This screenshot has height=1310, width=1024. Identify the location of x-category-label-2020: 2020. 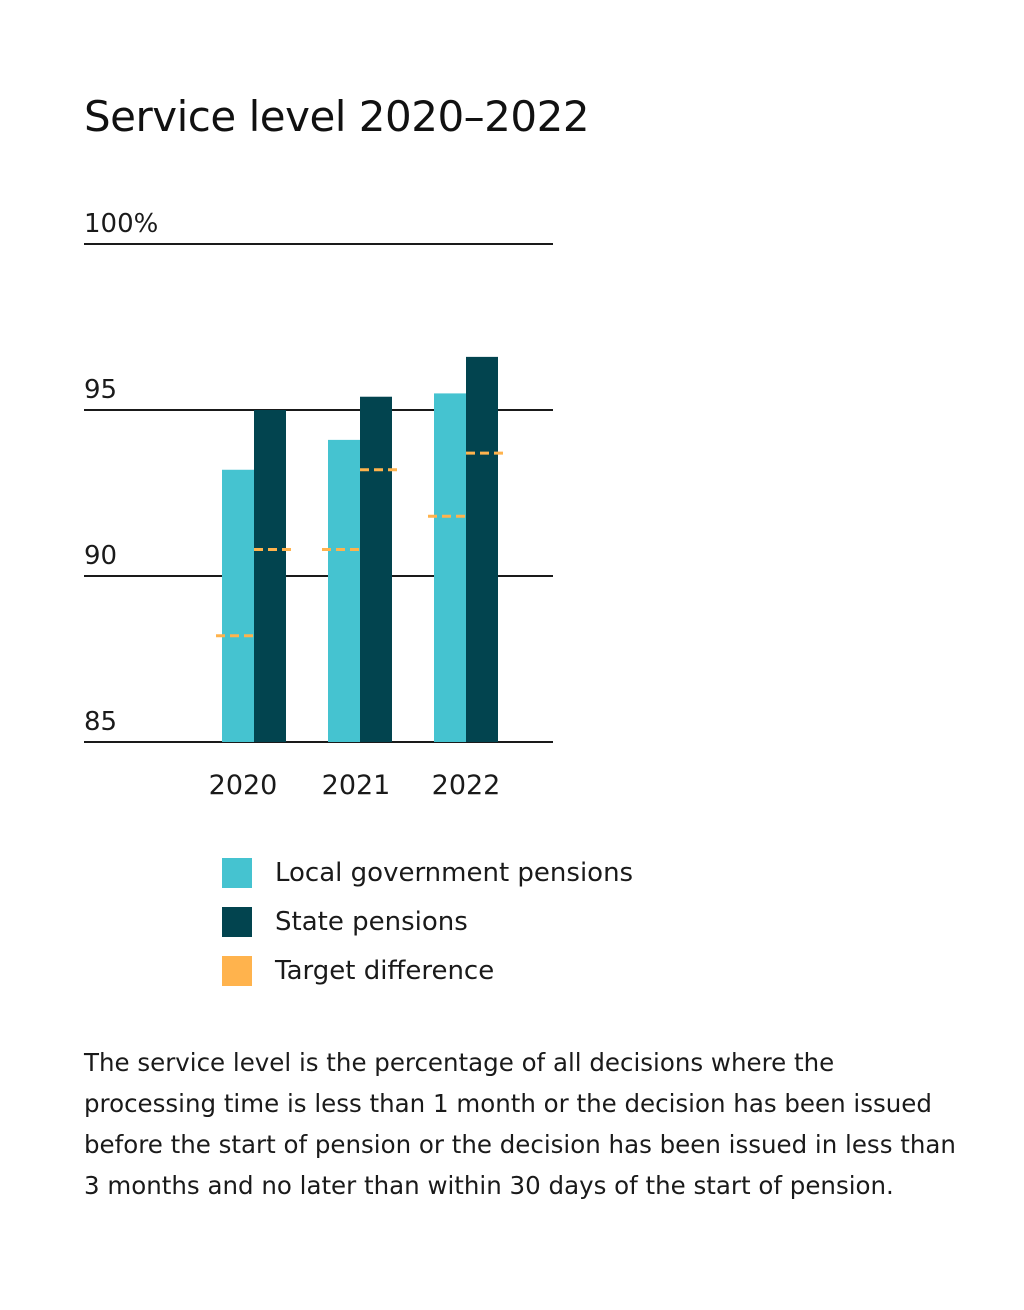
(243, 785).